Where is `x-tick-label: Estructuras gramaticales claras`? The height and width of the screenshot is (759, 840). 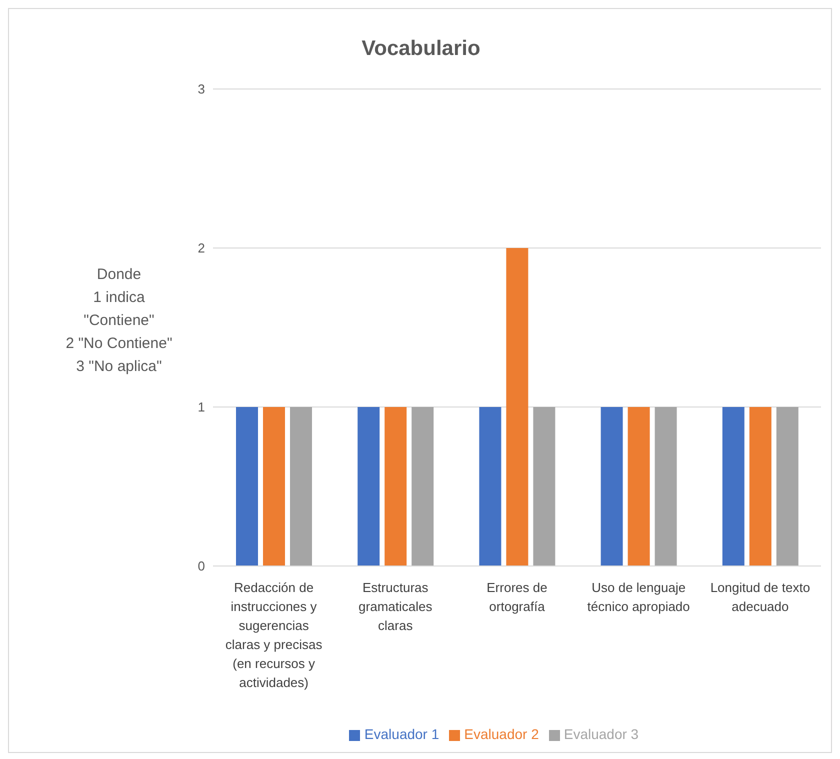 x-tick-label: Estructuras gramaticales claras is located at coordinates (395, 606).